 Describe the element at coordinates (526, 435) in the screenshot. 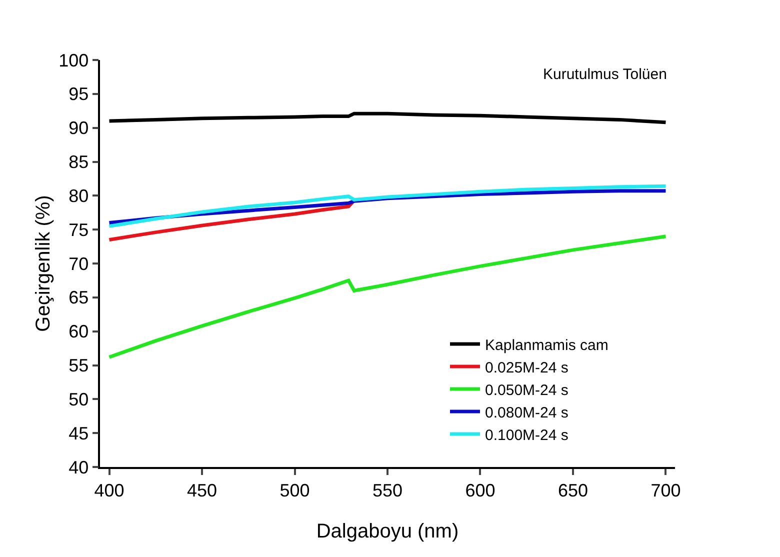

I see `legend-label: 0.100M-24 s` at that location.